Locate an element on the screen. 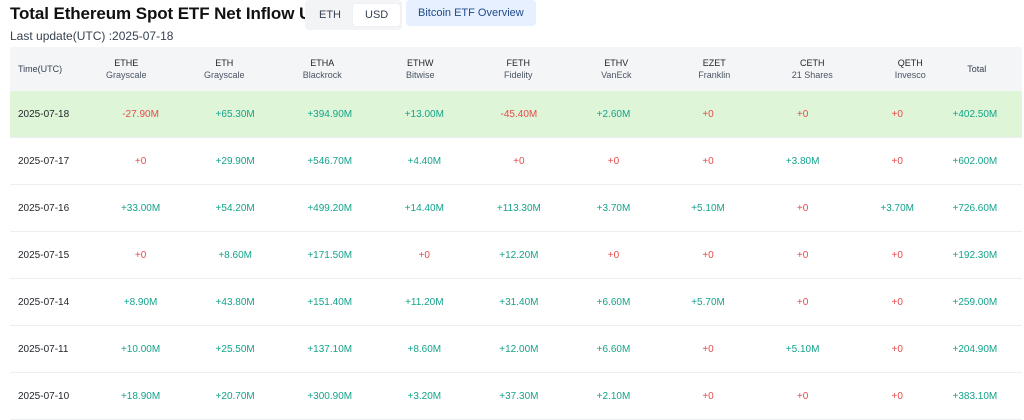  currency-option-eth: ETH is located at coordinates (330, 15).